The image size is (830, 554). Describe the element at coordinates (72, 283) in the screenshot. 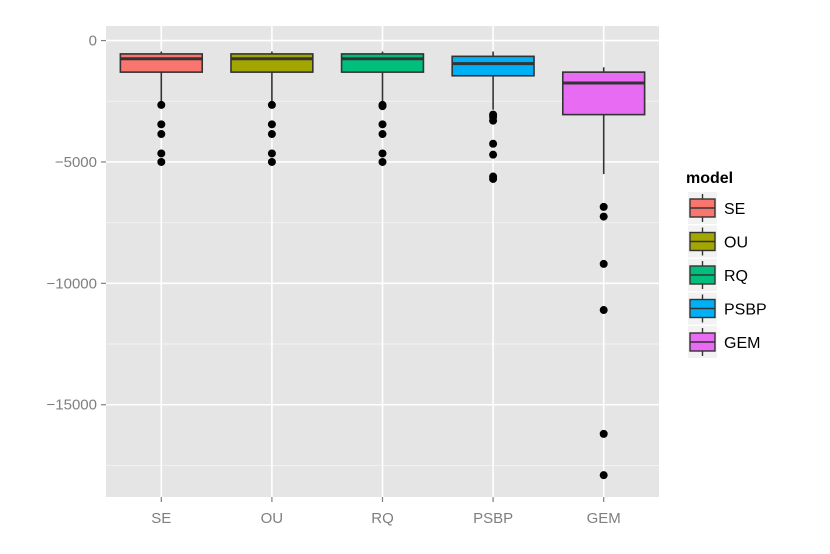

I see `y-tick-label: −10000` at that location.